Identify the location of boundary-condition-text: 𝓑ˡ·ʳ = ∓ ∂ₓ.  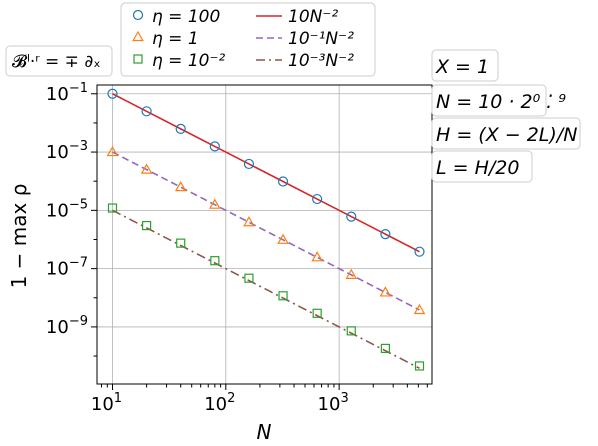
(56, 62).